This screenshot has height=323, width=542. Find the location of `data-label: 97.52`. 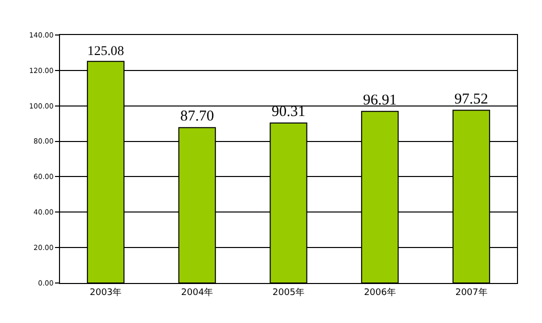

data-label: 97.52 is located at coordinates (471, 99).